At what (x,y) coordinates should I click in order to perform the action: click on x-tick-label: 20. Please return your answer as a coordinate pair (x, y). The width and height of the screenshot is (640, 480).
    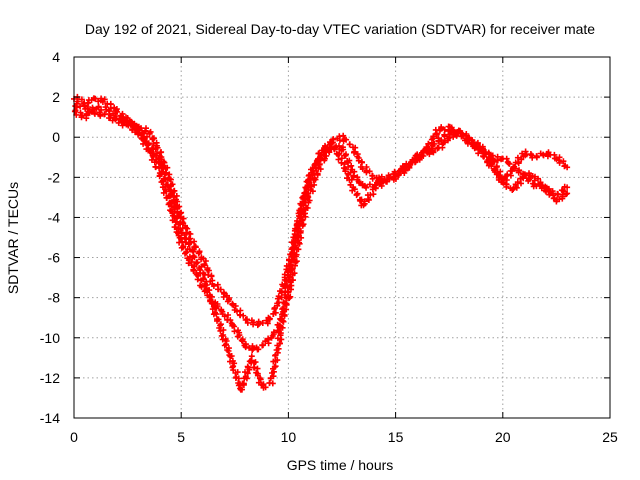
    Looking at the image, I should click on (503, 437).